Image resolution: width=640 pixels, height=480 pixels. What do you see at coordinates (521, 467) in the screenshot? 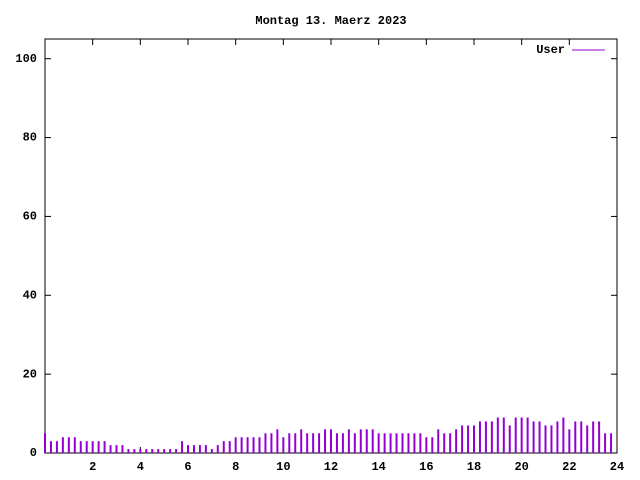
I see `x-tick-label: 20` at bounding box center [521, 467].